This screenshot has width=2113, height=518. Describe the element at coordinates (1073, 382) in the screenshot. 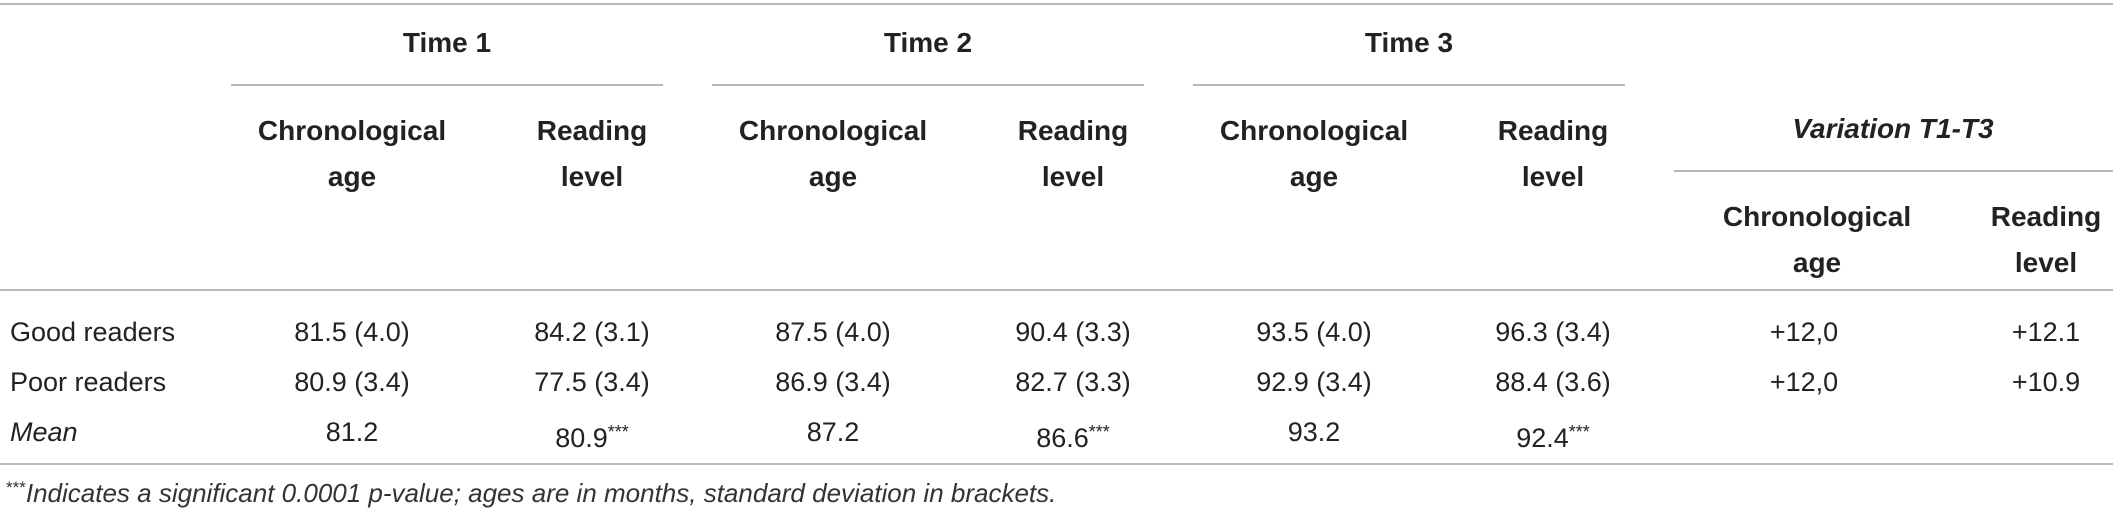

I see `table-cell: 82.7 (3.3)` at that location.